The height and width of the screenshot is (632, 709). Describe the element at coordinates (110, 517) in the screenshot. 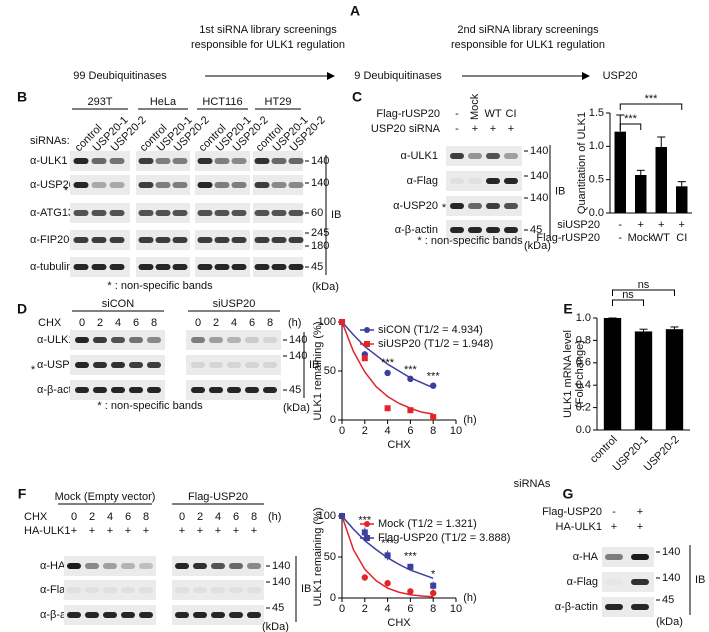

I see `lane-cell: 4` at that location.